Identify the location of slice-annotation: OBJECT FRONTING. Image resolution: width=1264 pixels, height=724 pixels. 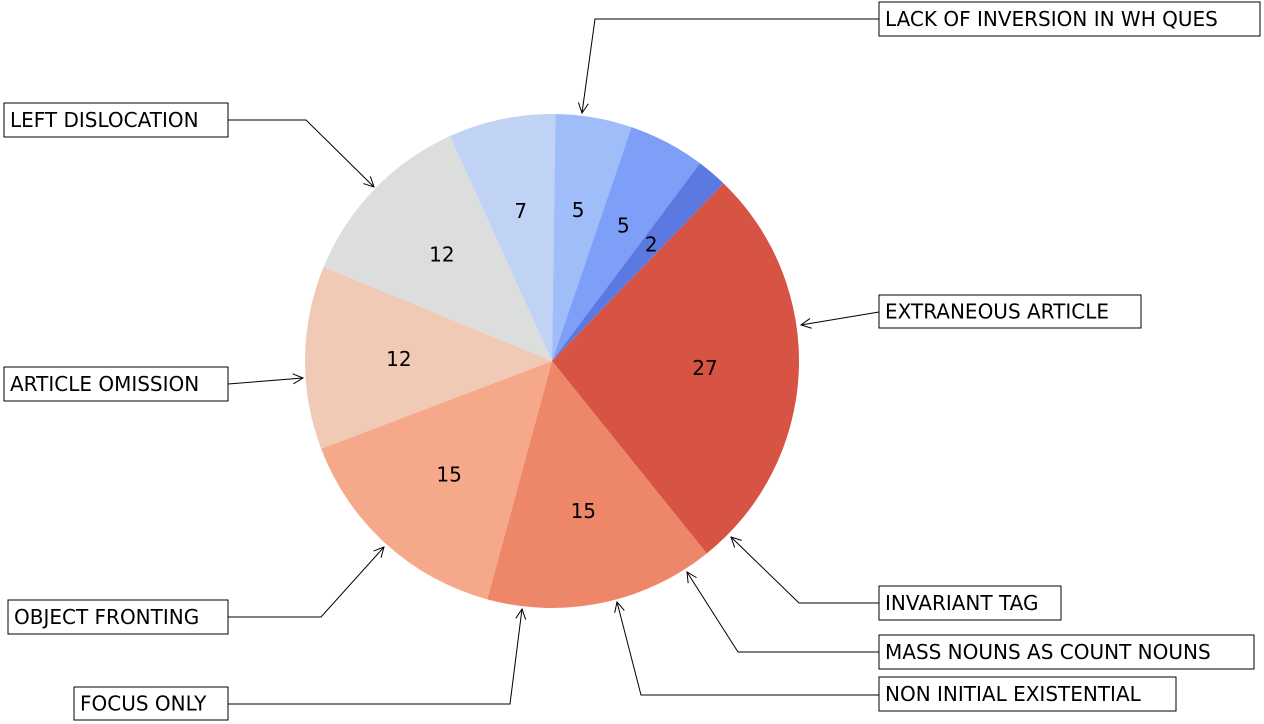
(195, 591).